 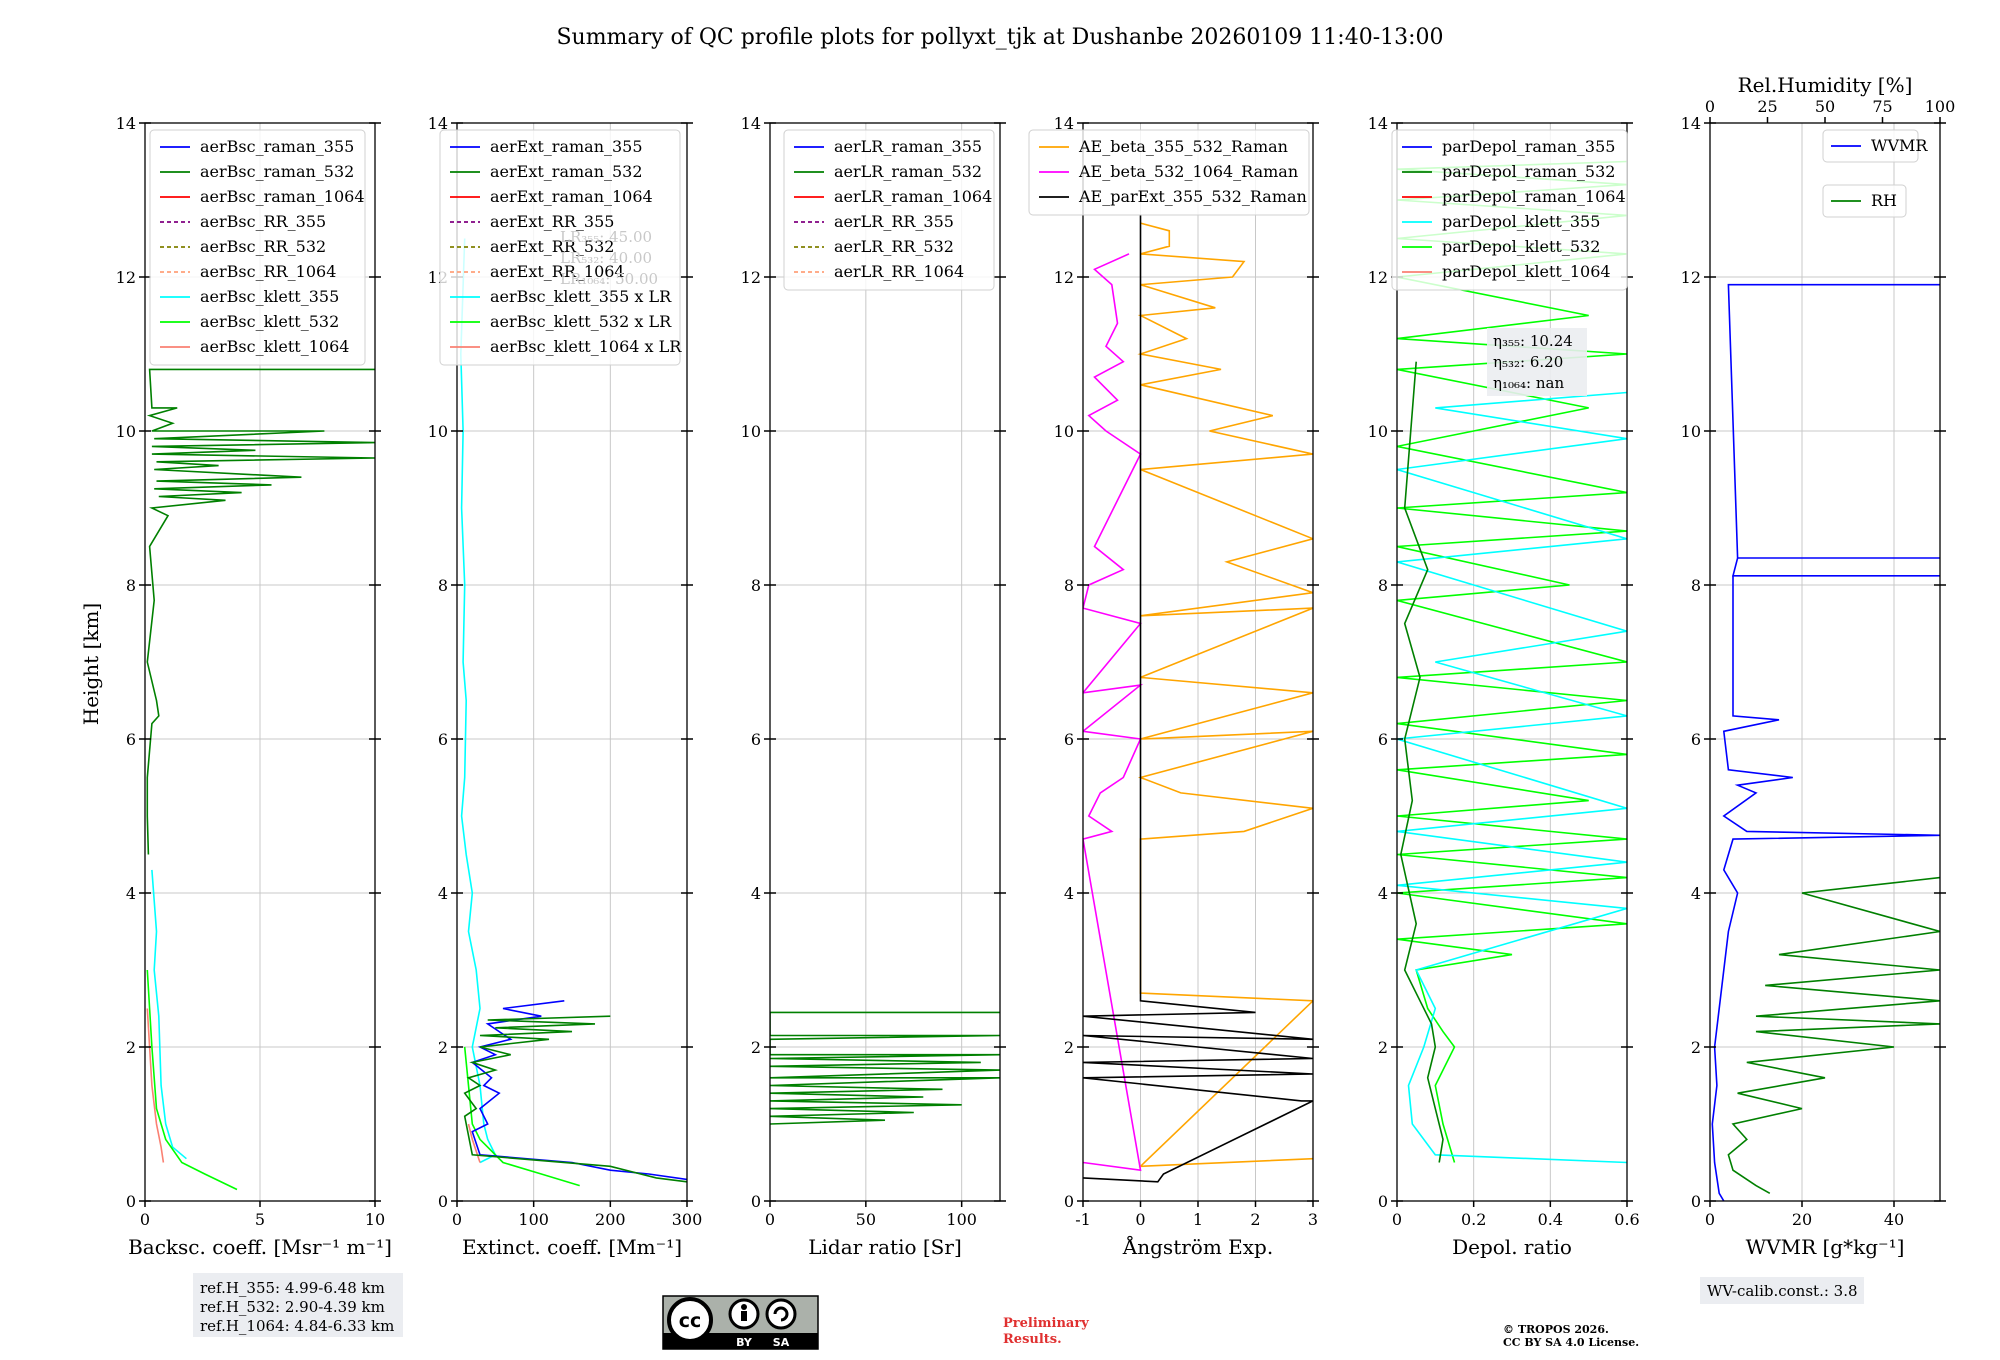 What do you see at coordinates (1894, 1219) in the screenshot?
I see `x-tick-label: 40` at bounding box center [1894, 1219].